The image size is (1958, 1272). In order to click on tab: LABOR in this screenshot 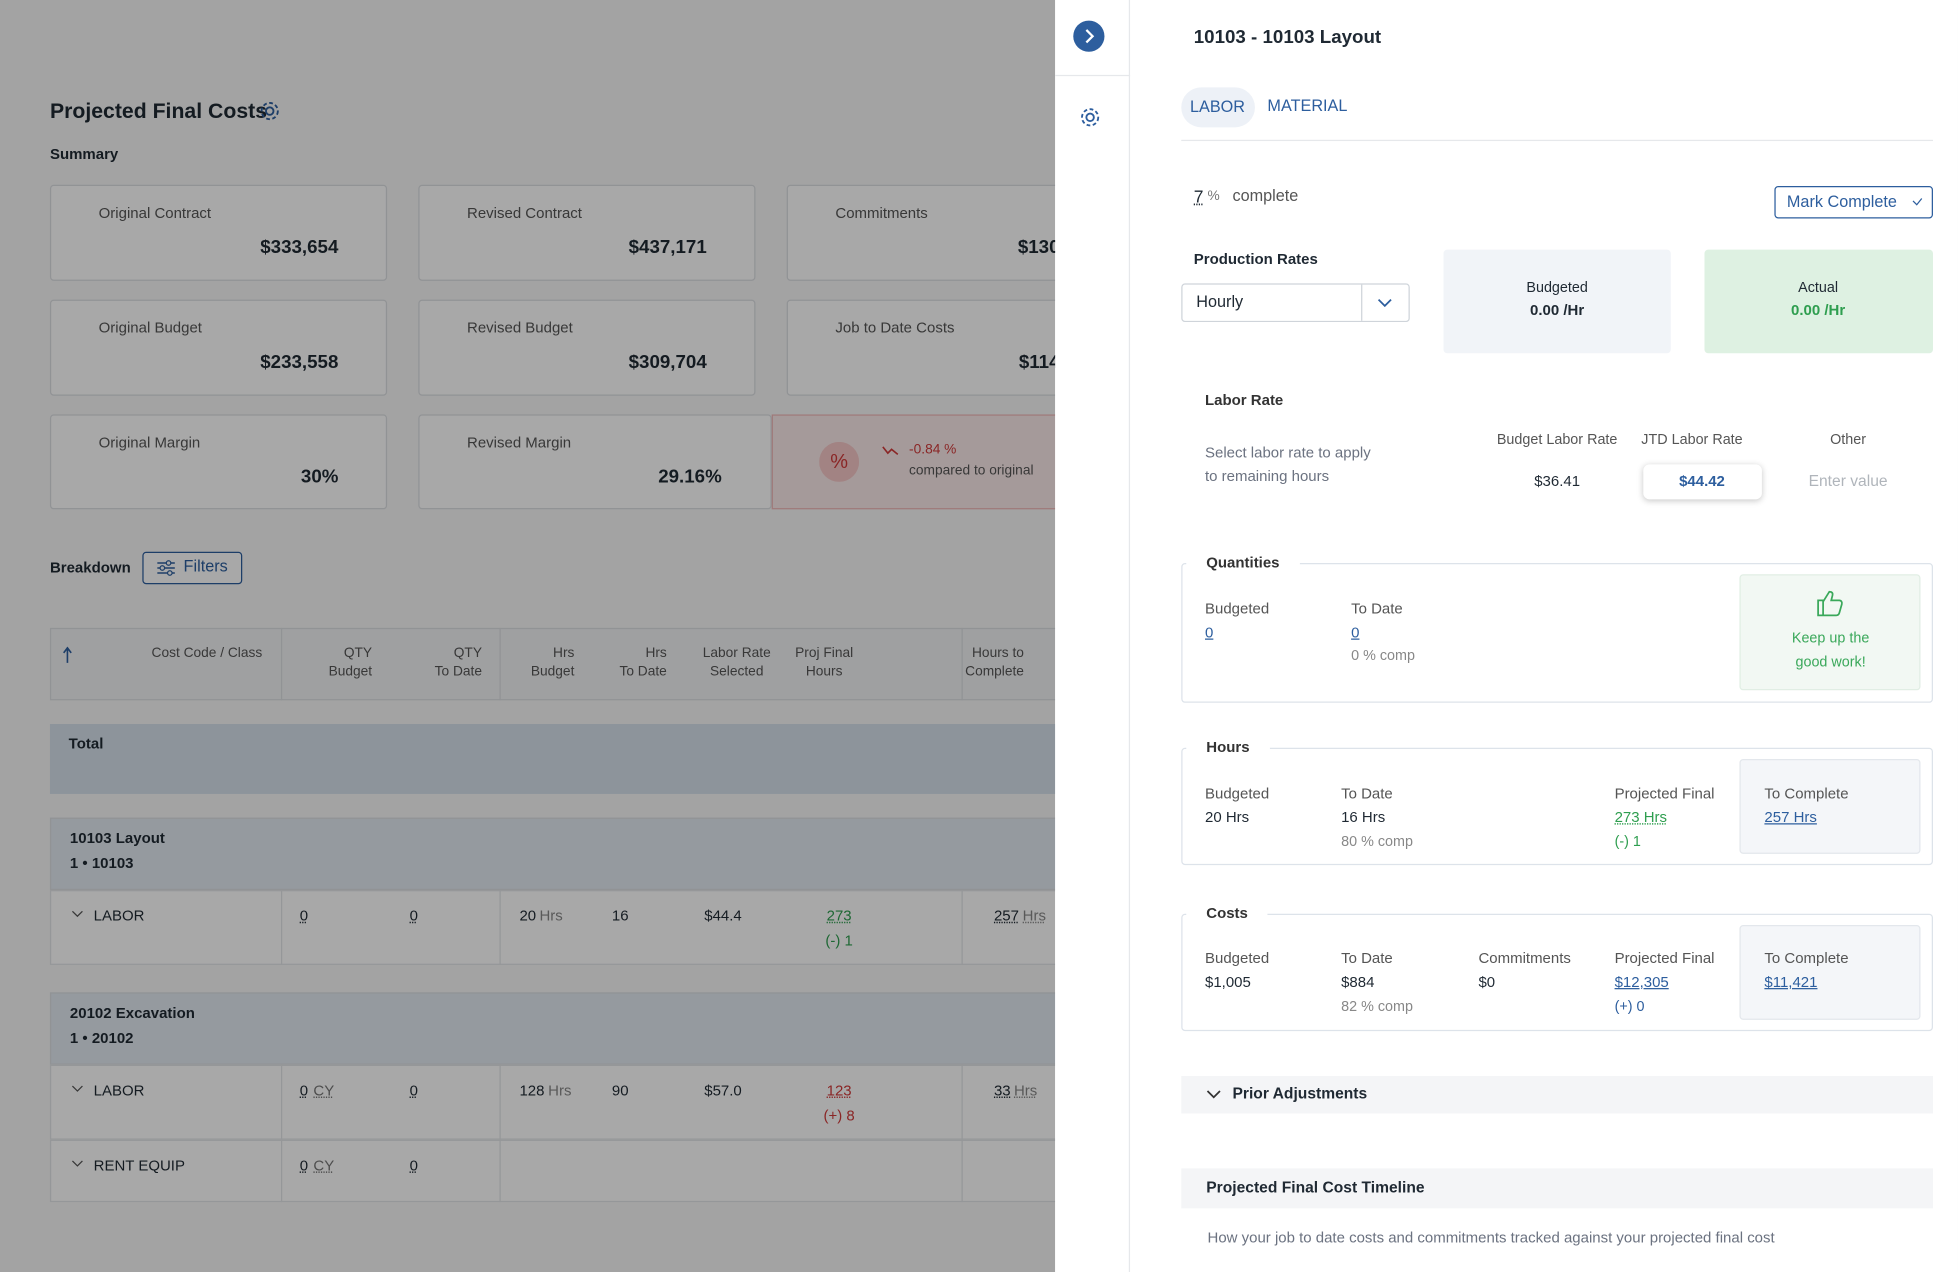, I will do `click(1217, 106)`.